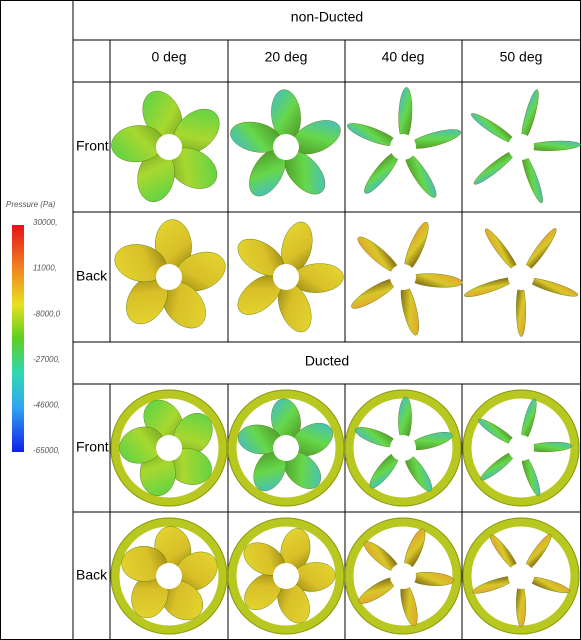 This screenshot has width=581, height=640. What do you see at coordinates (47, 313) in the screenshot?
I see `legend-label: -8000,0` at bounding box center [47, 313].